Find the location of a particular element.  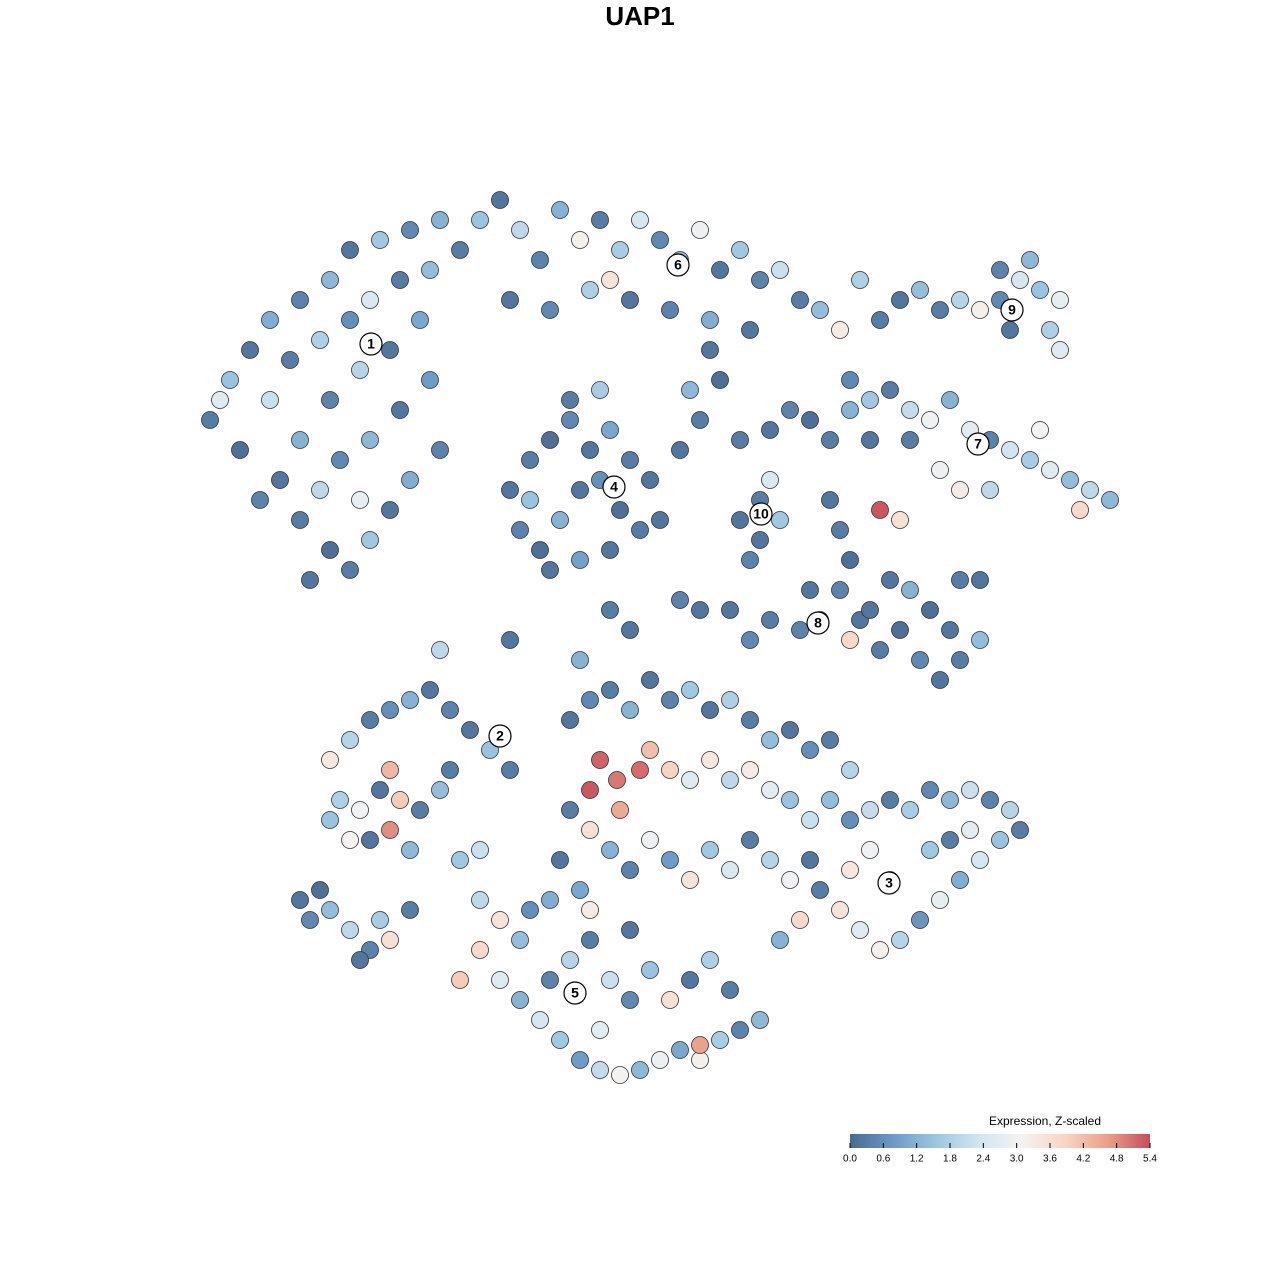

cluster-label: 2 is located at coordinates (500, 736).